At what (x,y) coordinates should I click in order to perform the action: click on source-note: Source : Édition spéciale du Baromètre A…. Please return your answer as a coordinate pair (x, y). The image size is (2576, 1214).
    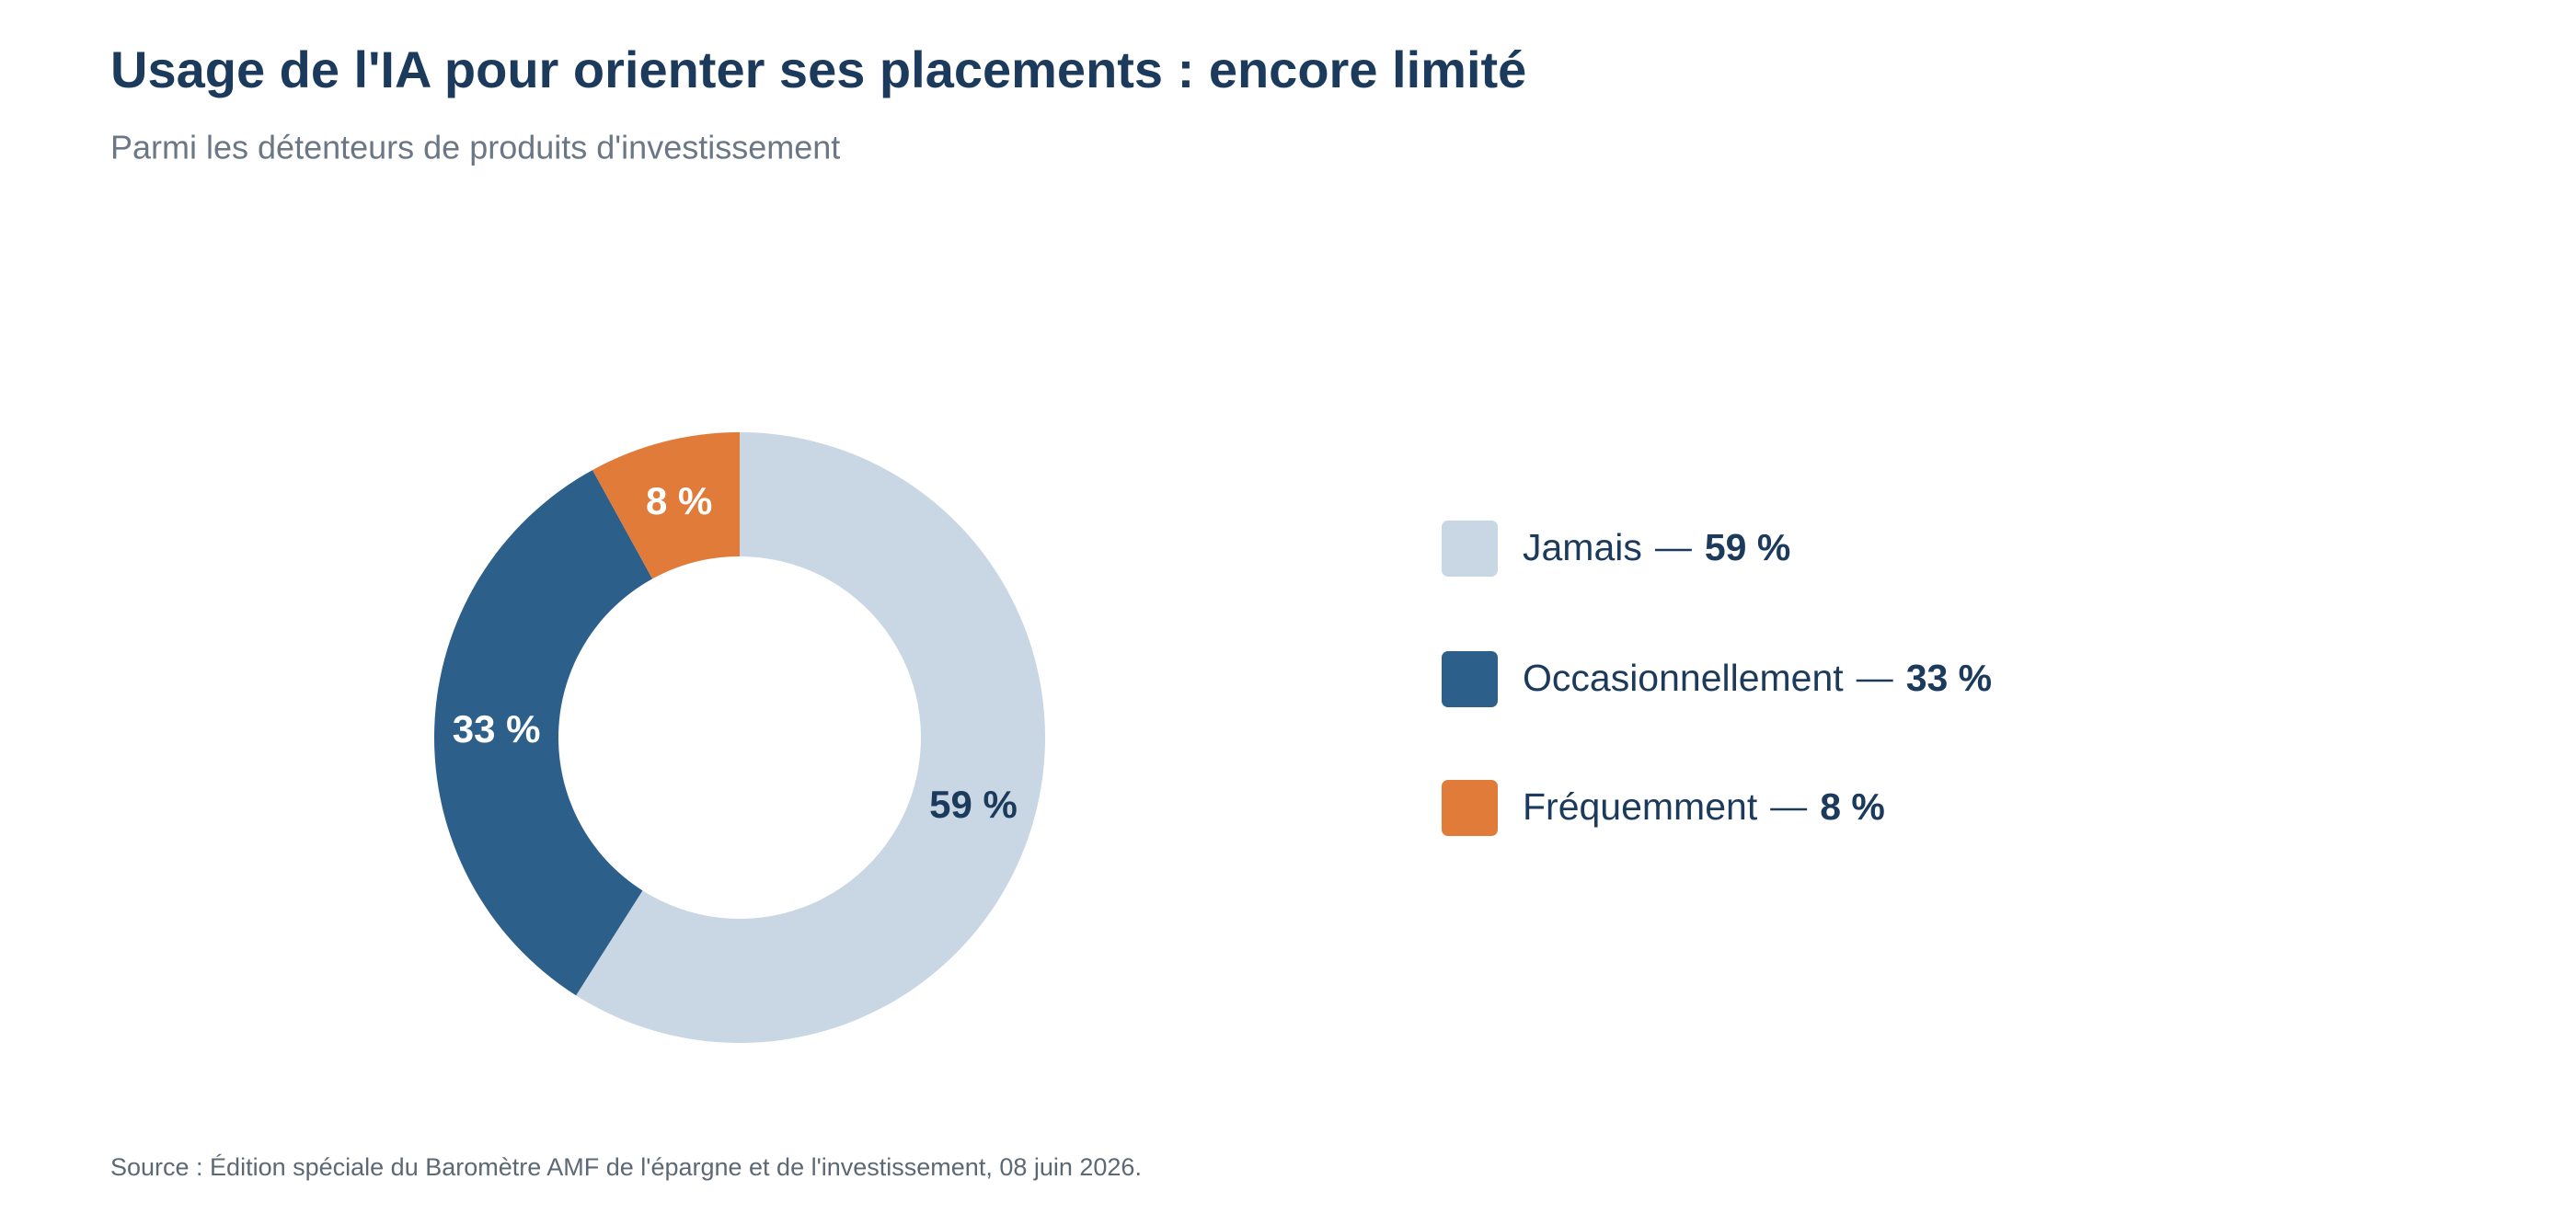
    Looking at the image, I should click on (626, 1167).